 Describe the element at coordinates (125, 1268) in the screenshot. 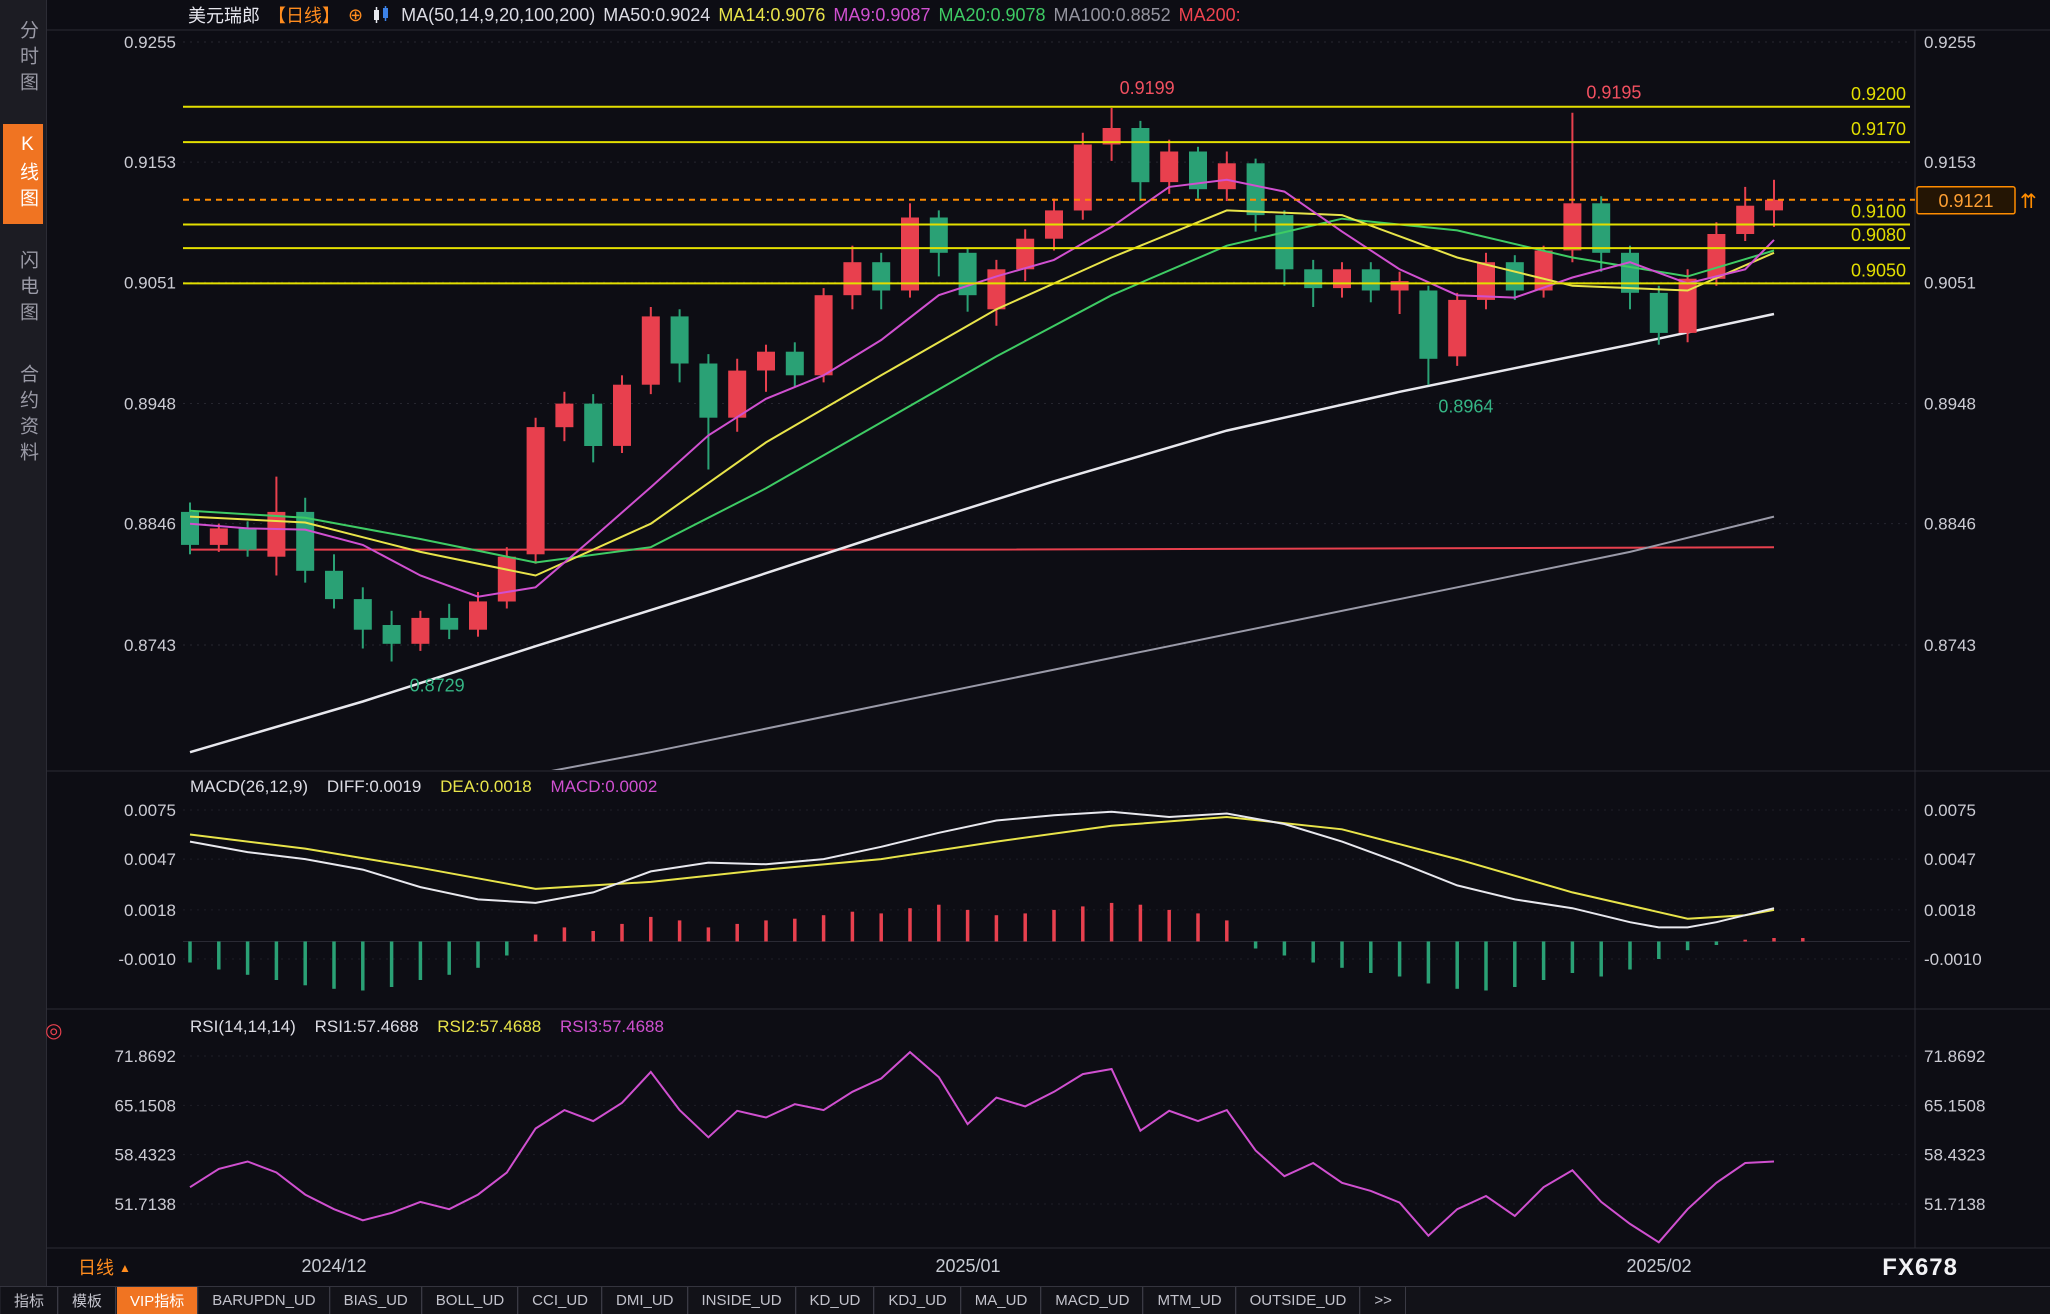

I see `period-up-arrow-icon: ▲` at that location.